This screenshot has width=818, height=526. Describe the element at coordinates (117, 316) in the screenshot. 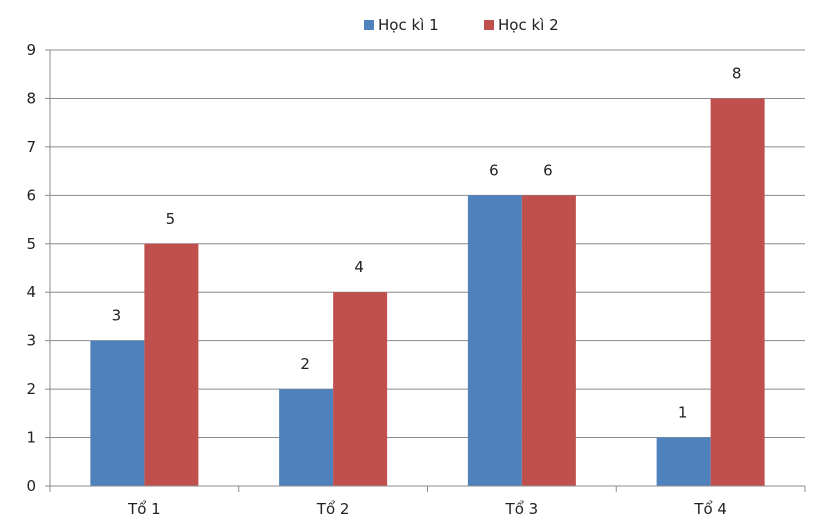

I see `data-label: 3` at that location.